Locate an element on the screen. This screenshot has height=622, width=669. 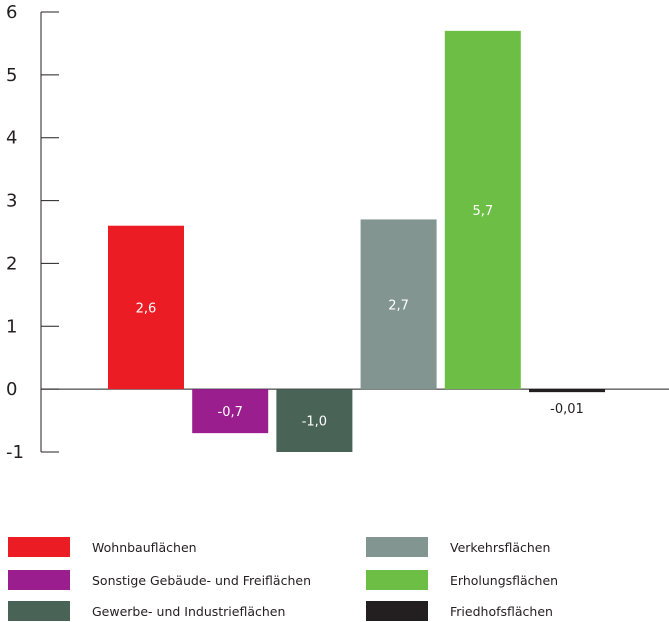
data-label-2: -0,7 is located at coordinates (230, 412).